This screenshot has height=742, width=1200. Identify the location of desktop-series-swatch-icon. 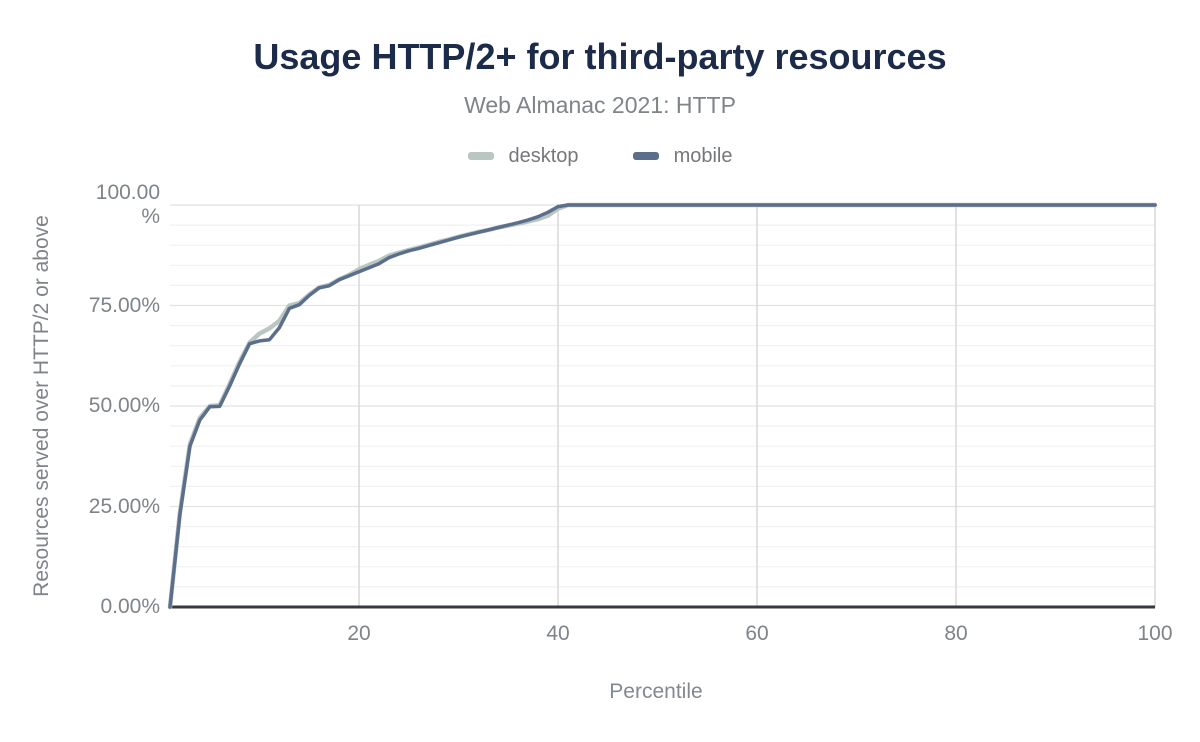
(480, 156).